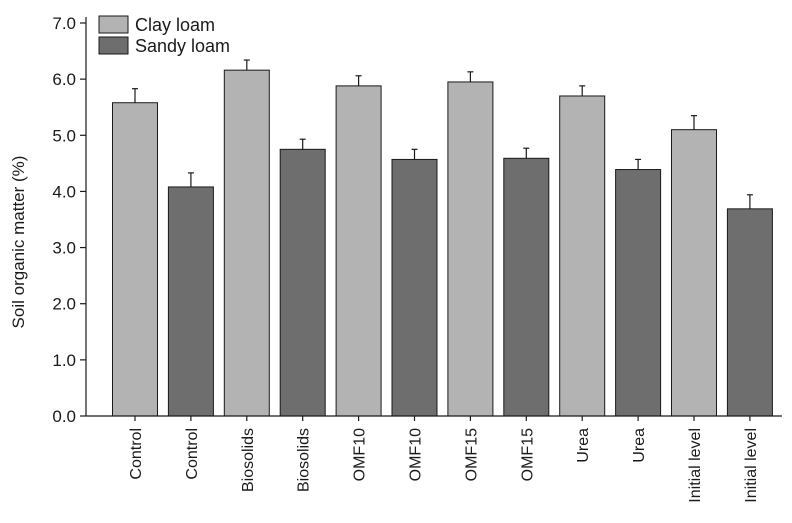 The image size is (792, 523). Describe the element at coordinates (18, 242) in the screenshot. I see `y-axis-title: Soil organic matter (%)` at that location.